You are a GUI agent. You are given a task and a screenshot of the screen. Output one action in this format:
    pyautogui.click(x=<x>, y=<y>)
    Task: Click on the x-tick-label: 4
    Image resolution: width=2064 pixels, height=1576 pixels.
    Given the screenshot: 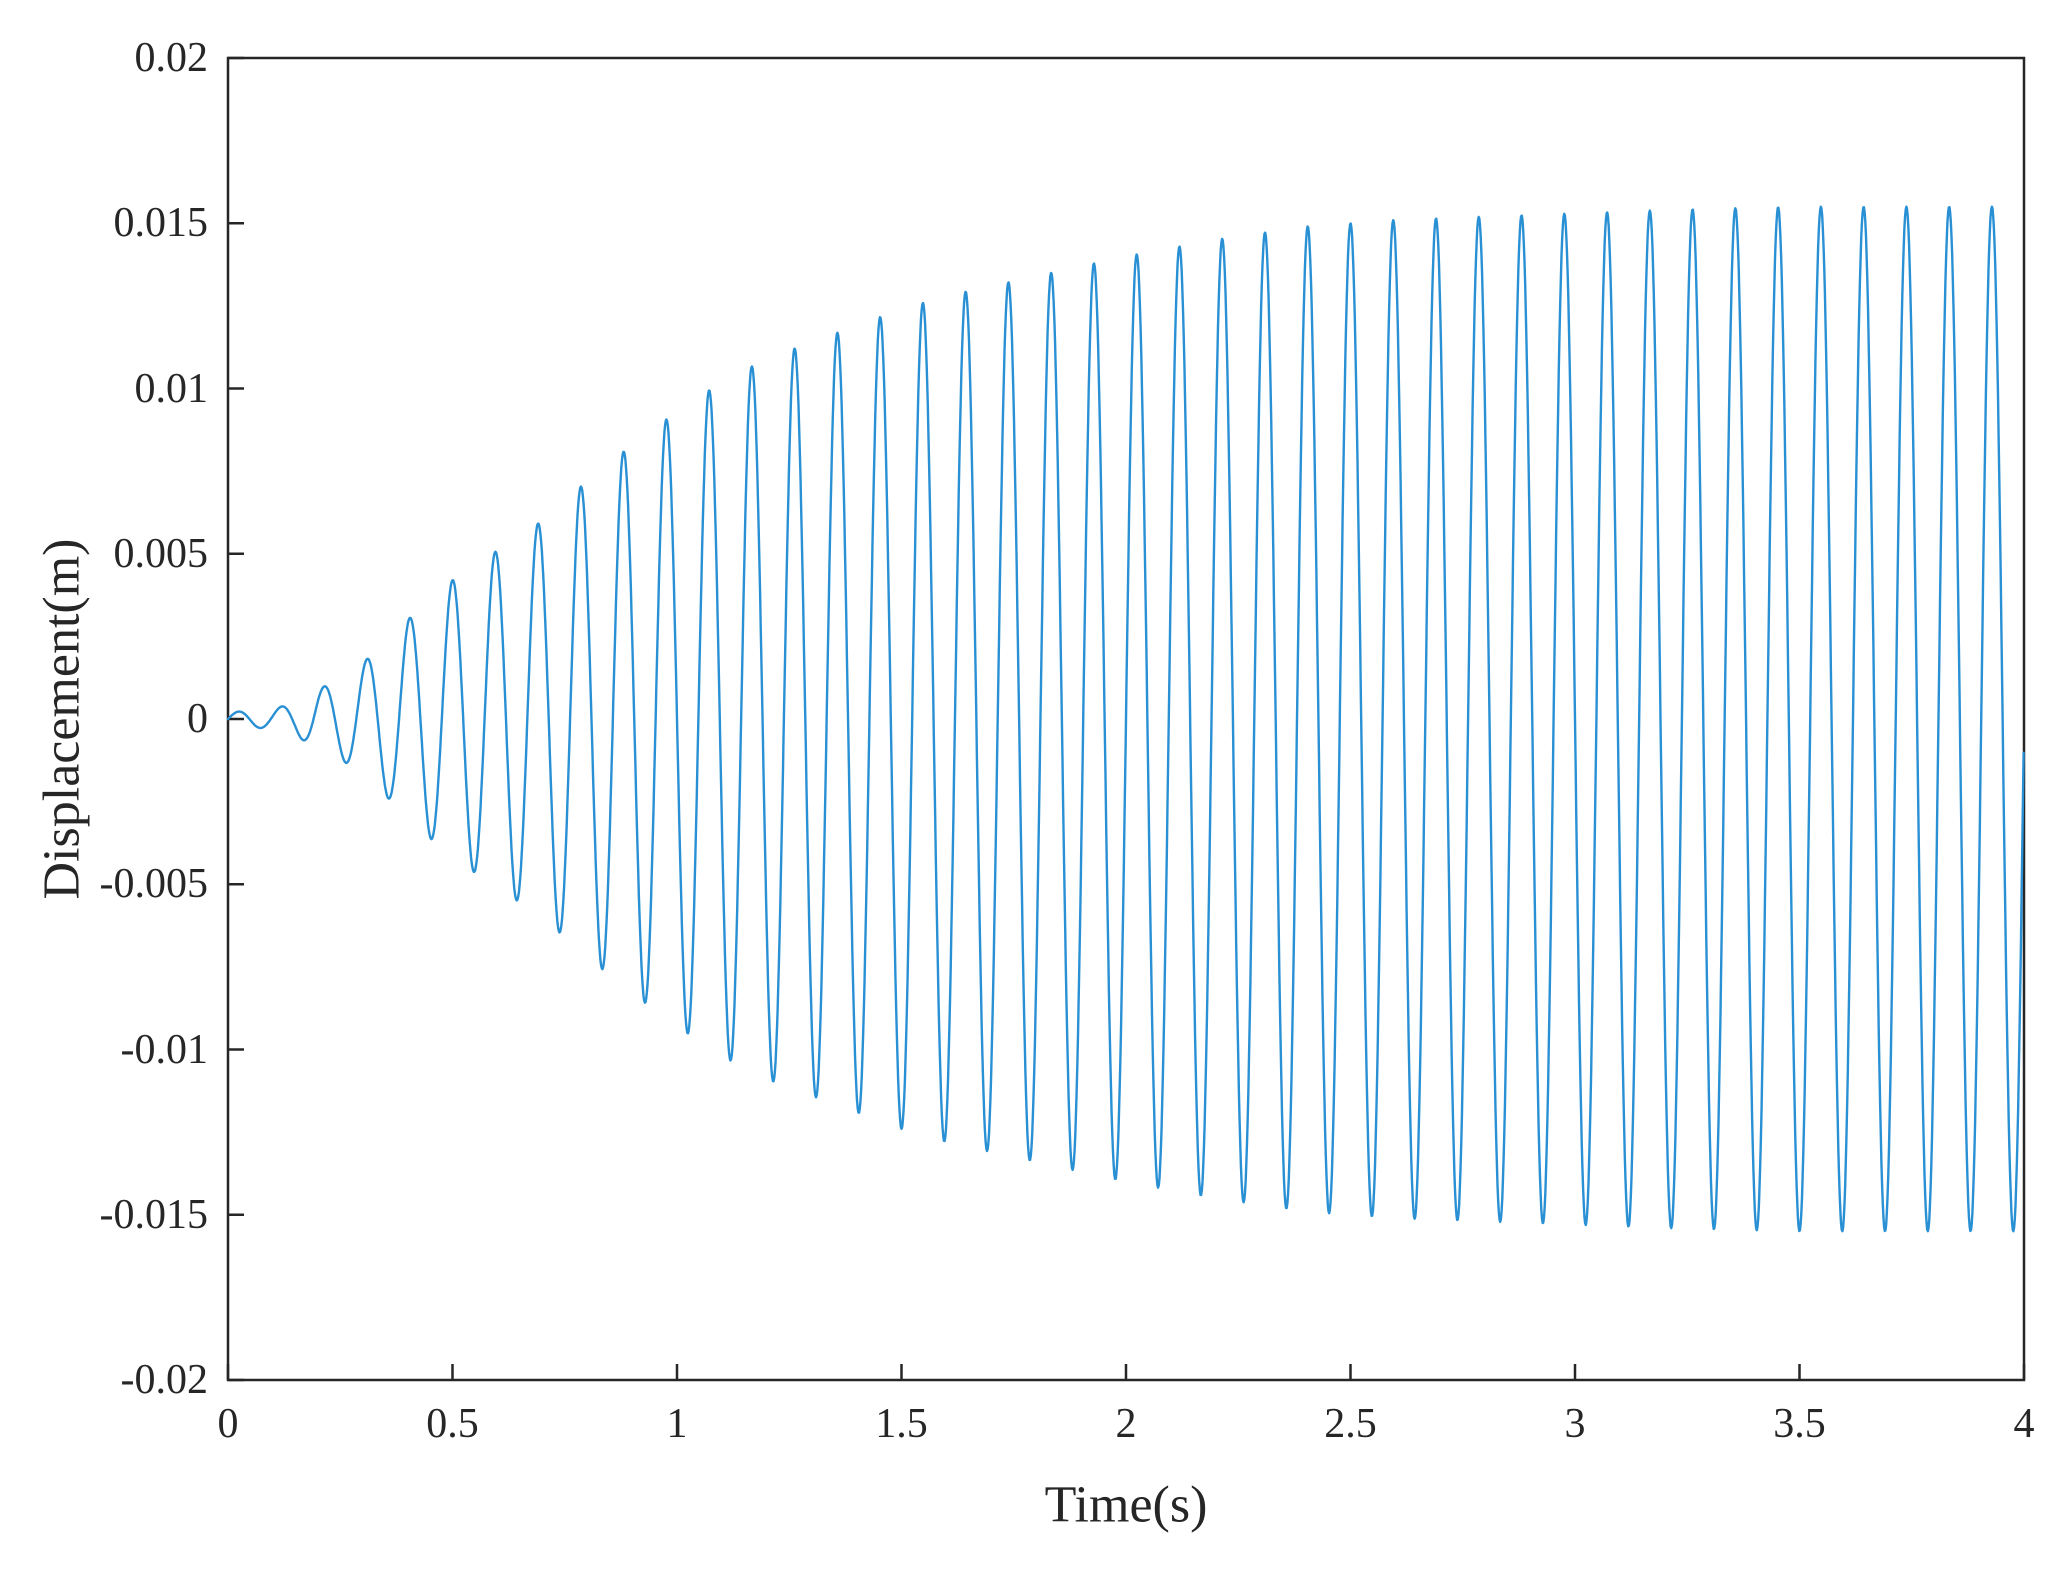 What is the action you would take?
    pyautogui.click(x=2024, y=1424)
    